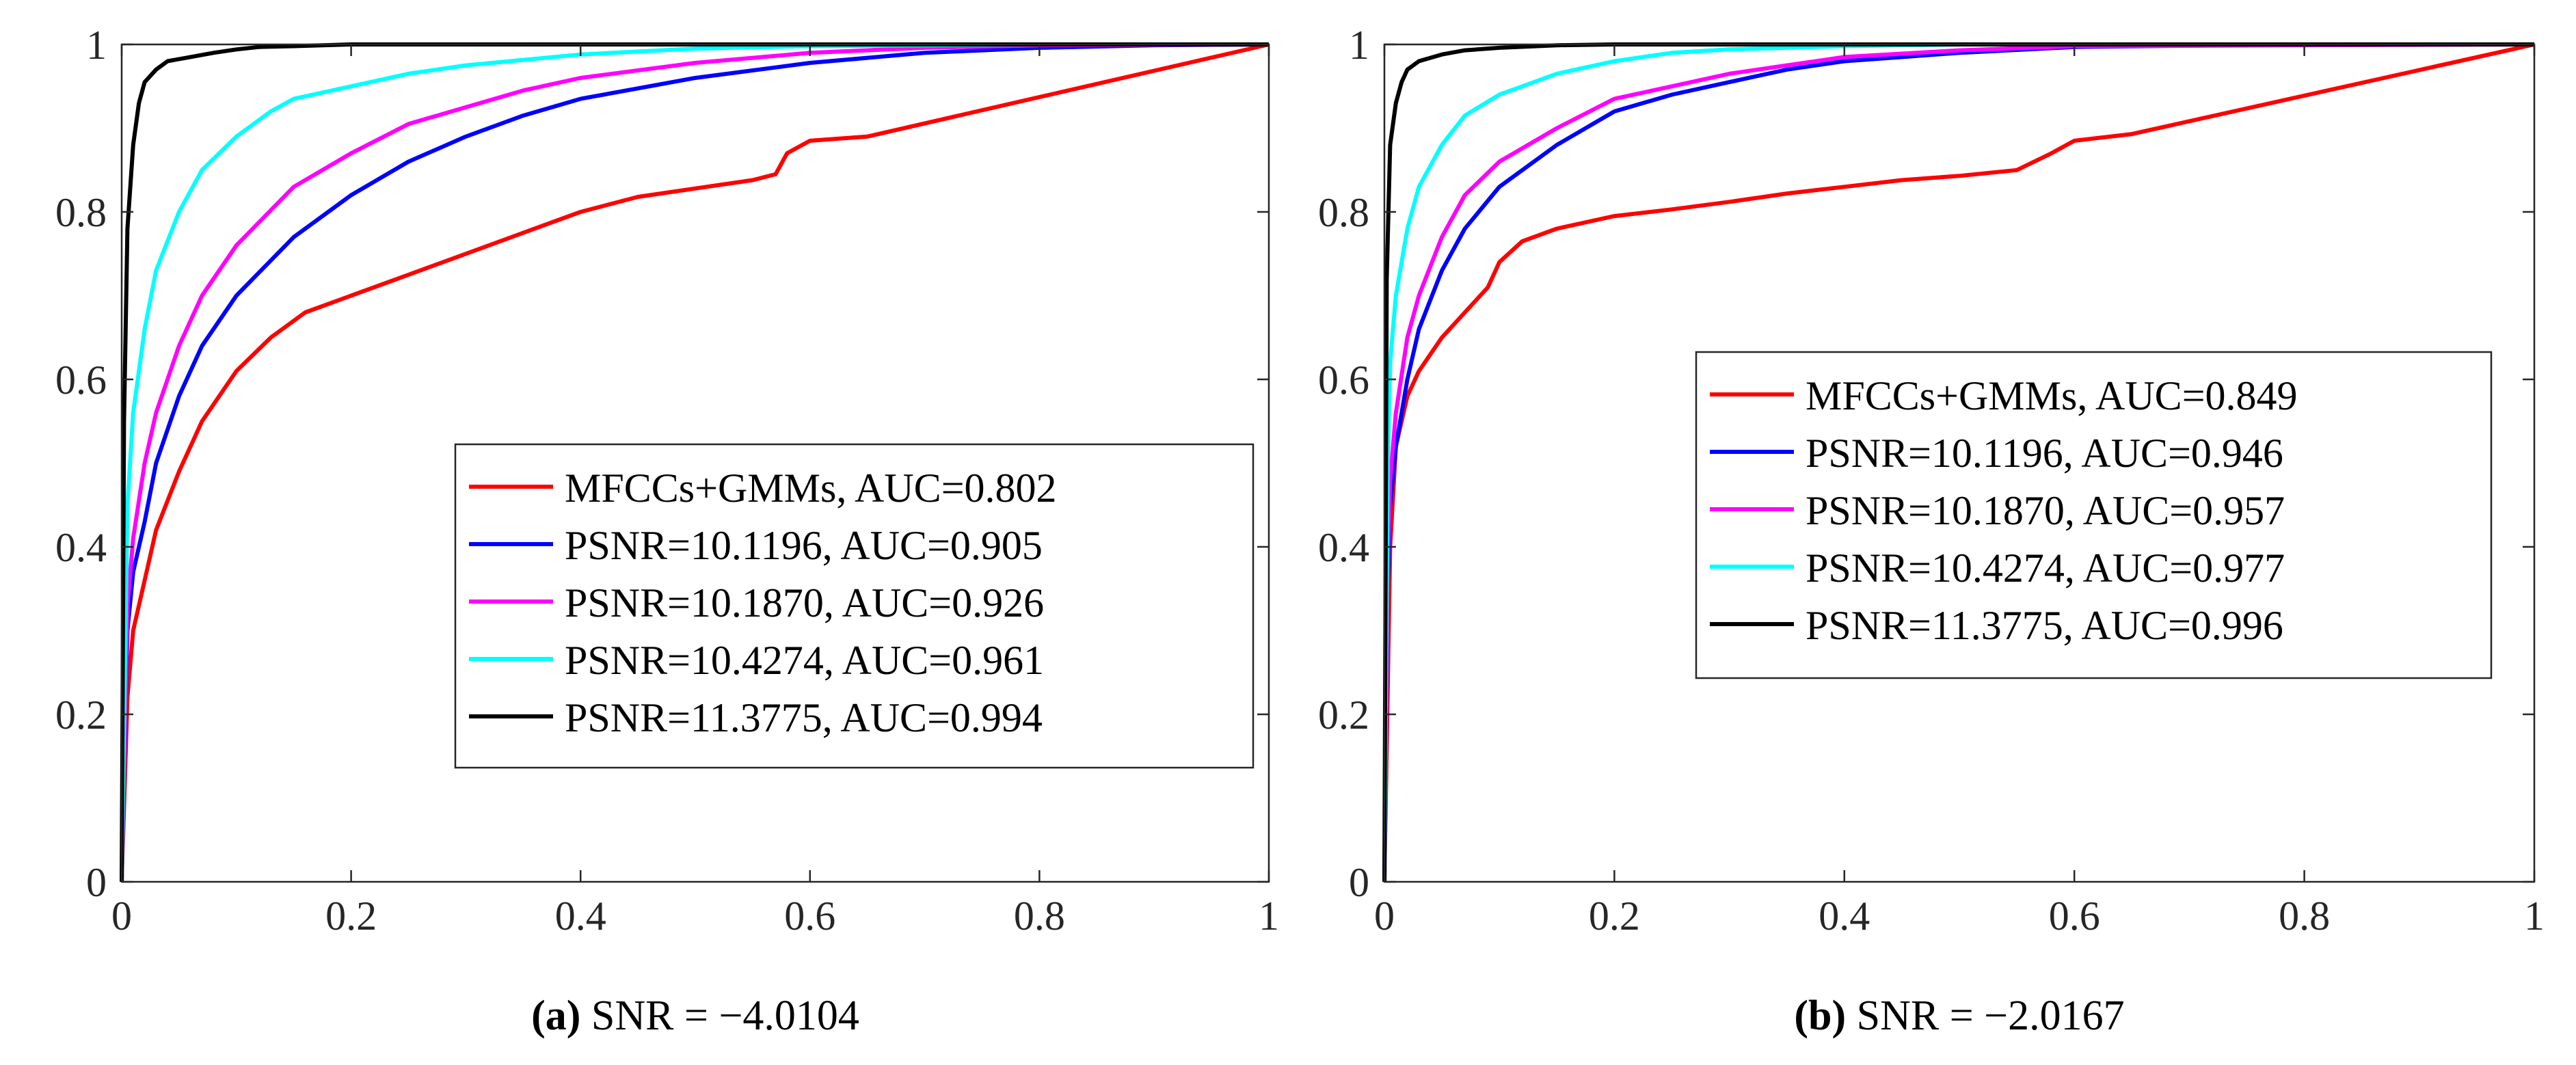 This screenshot has width=2576, height=1065. Describe the element at coordinates (1269, 916) in the screenshot. I see `panel-a-xtick-label: 1` at that location.